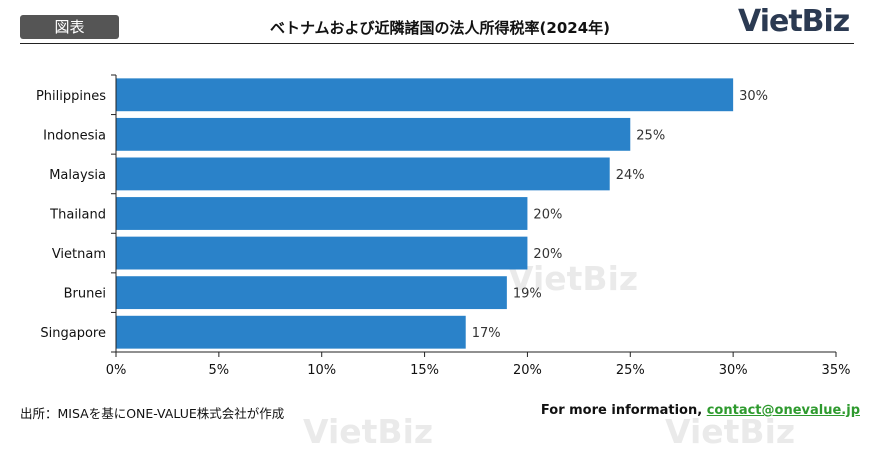 Image resolution: width=888 pixels, height=459 pixels. What do you see at coordinates (322, 253) in the screenshot?
I see `bar-vietnam` at bounding box center [322, 253].